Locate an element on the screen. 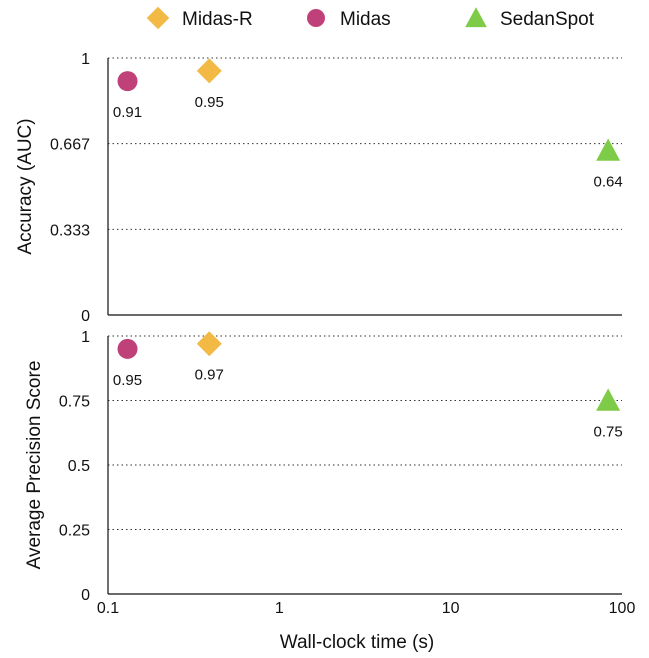 The image size is (649, 658). x-tick-label: 100 is located at coordinates (622, 608).